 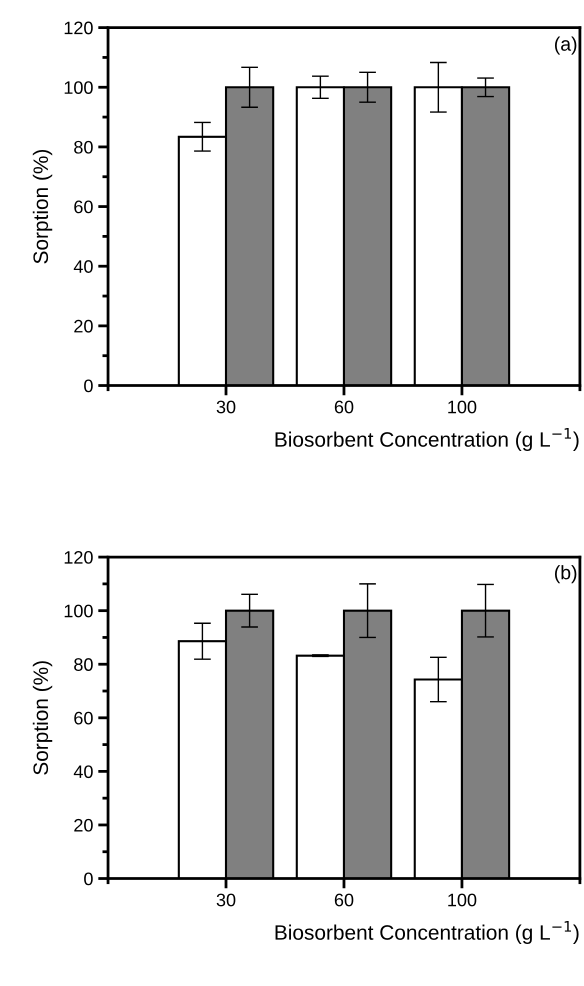 I want to click on annotation: (b), so click(x=565, y=574).